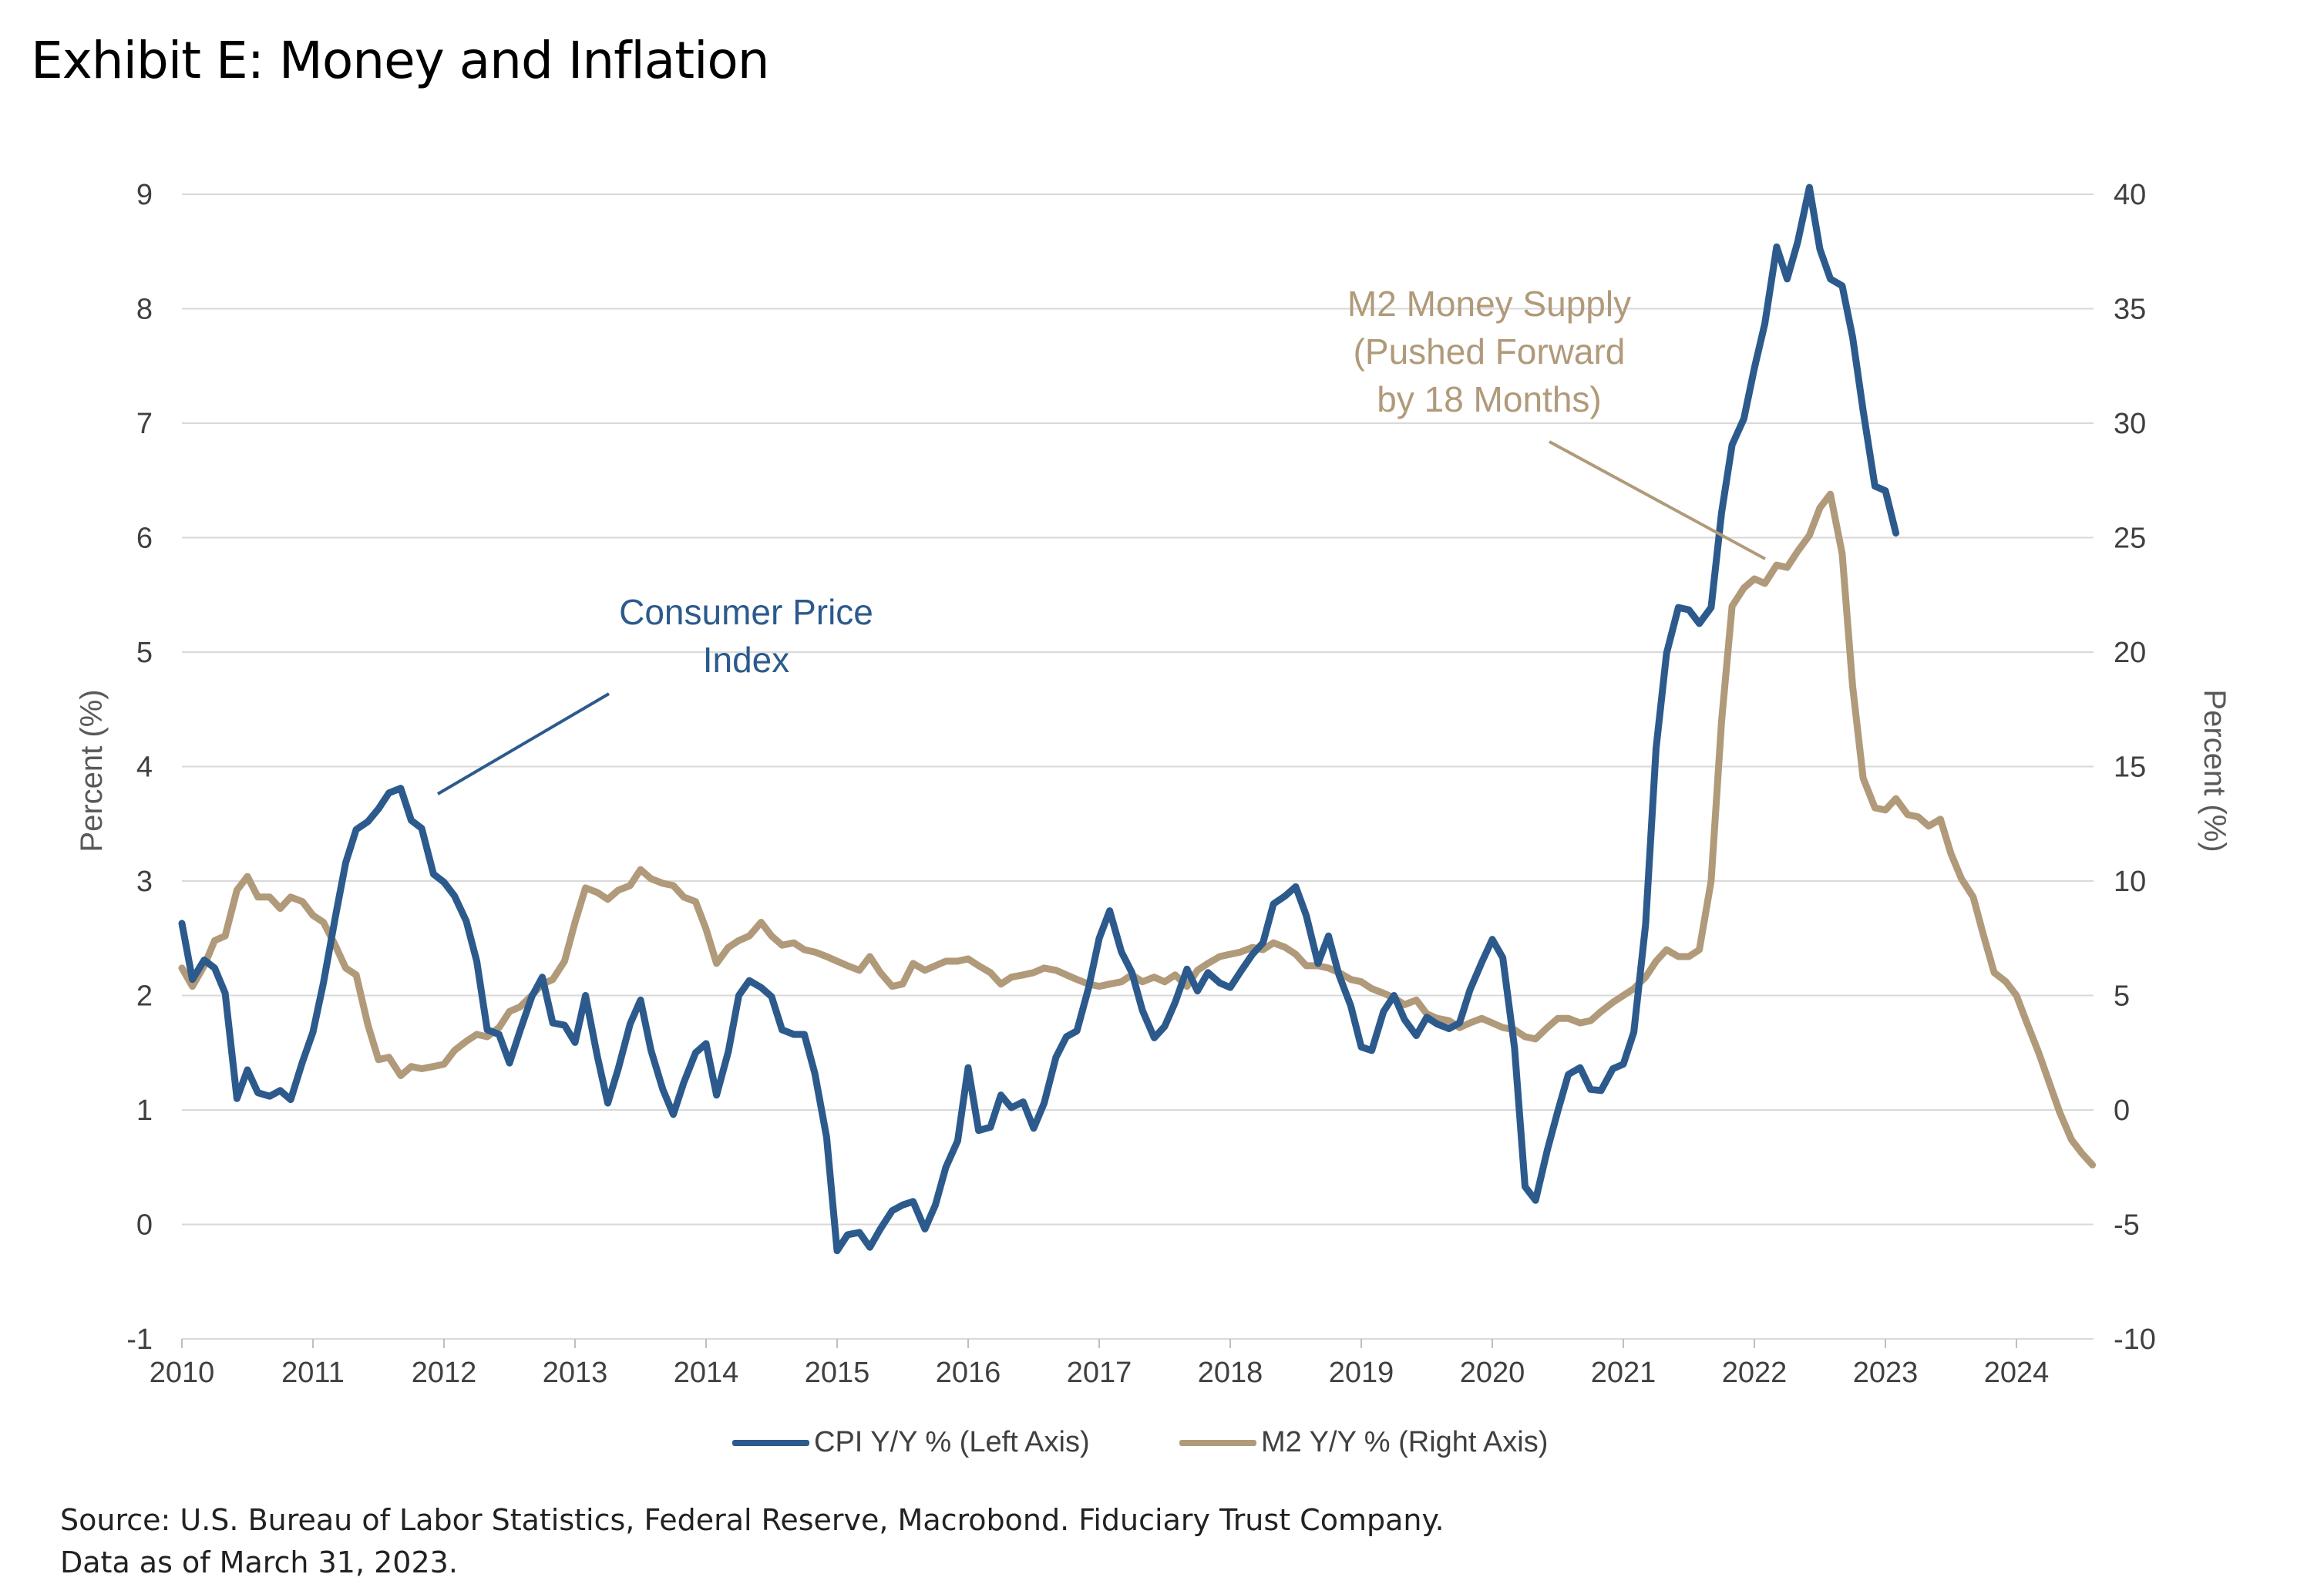 Image resolution: width=2324 pixels, height=1584 pixels. I want to click on m2-annotation-line: (Pushed Forward, so click(1490, 351).